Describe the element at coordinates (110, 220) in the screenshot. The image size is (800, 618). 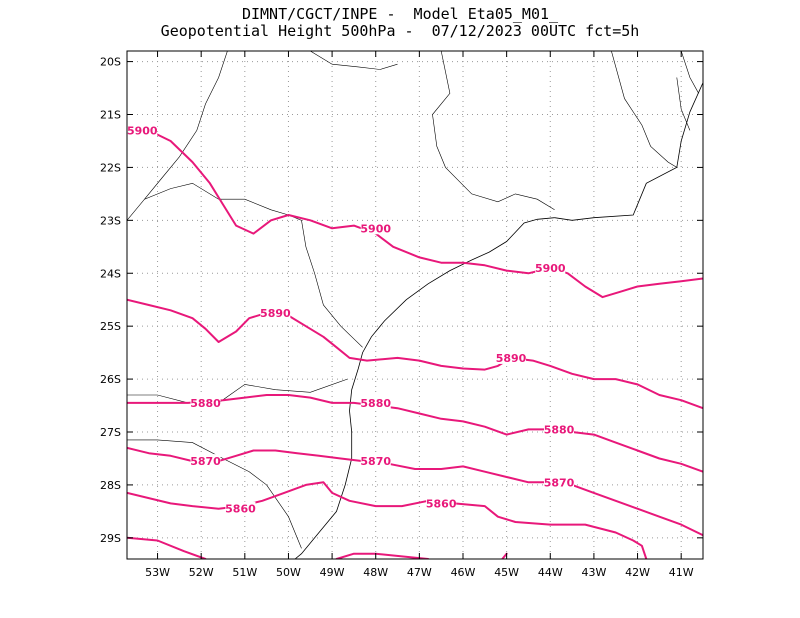
I see `lat-tick-label: 23S` at that location.